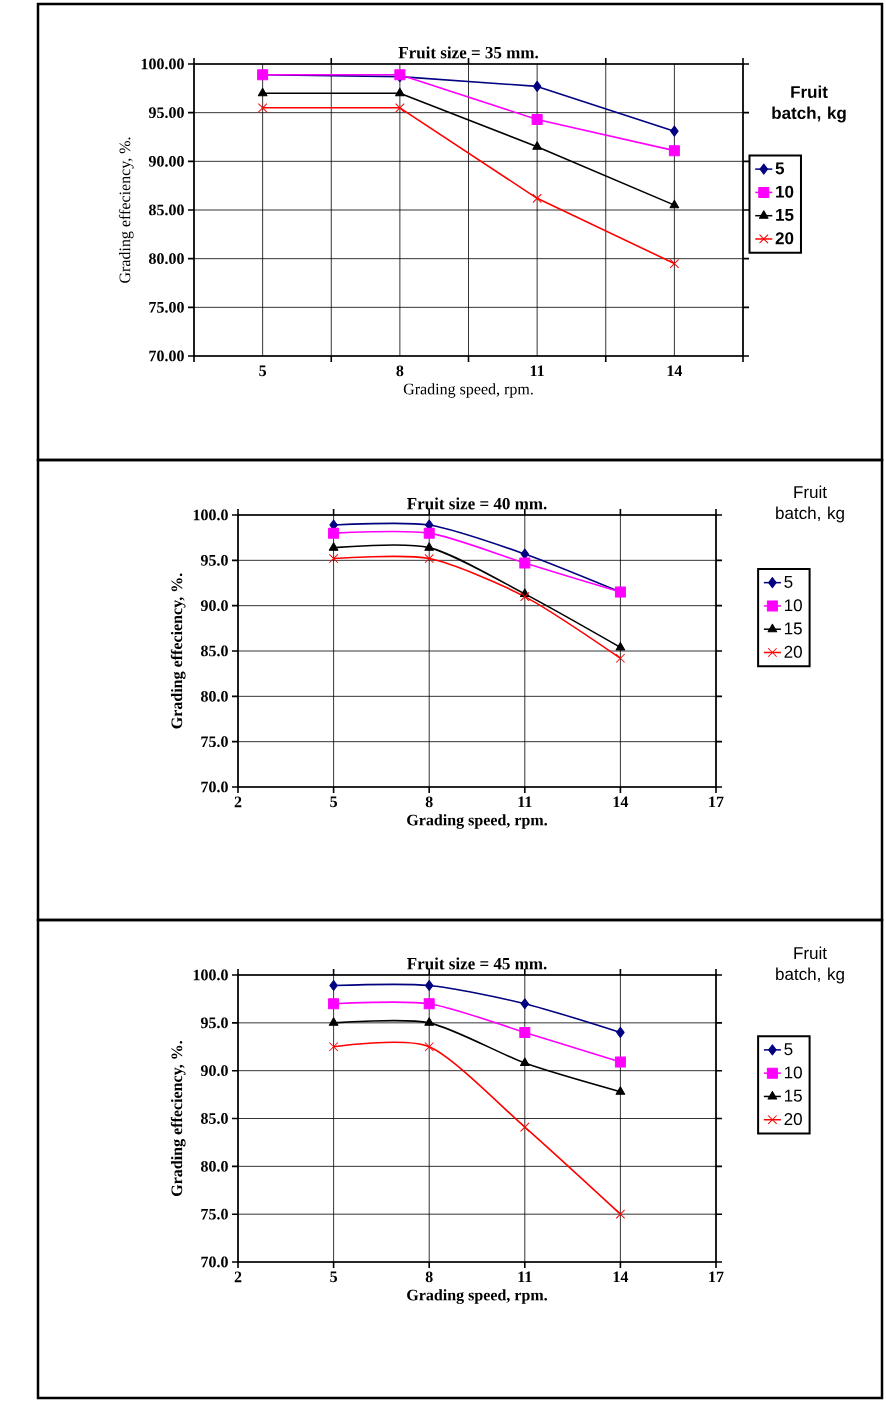 The height and width of the screenshot is (1402, 886). Describe the element at coordinates (166, 161) in the screenshot. I see `y-tick-label: 90.00` at that location.